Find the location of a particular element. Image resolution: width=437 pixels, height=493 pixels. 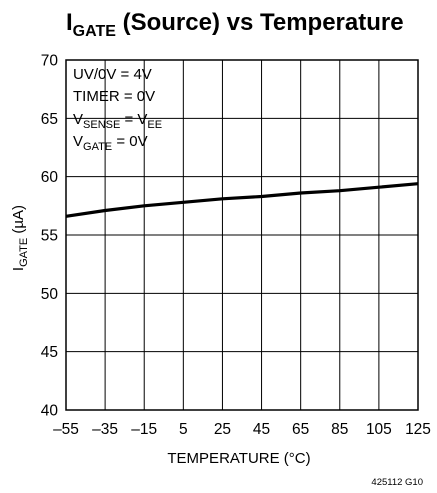

y-tick-label: 50 is located at coordinates (50, 294).